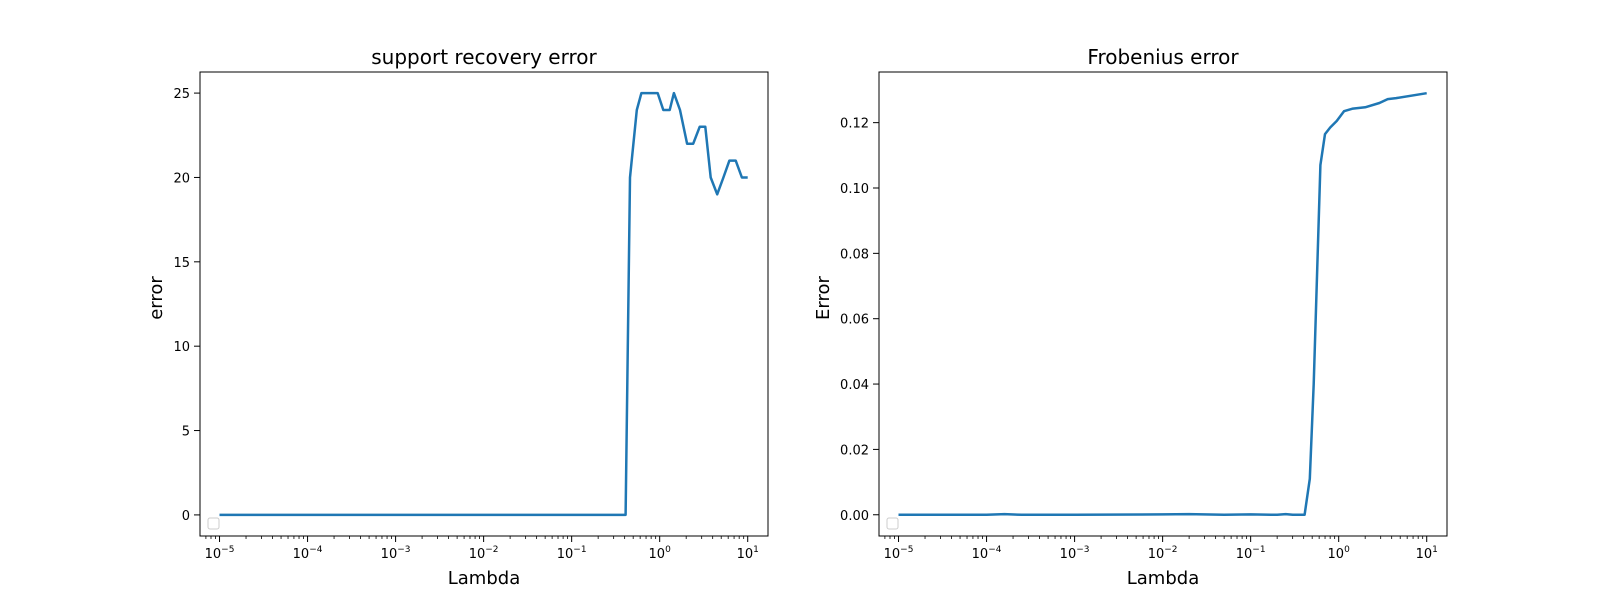 The height and width of the screenshot is (600, 1600). What do you see at coordinates (181, 178) in the screenshot?
I see `y-tick-label: 20` at bounding box center [181, 178].